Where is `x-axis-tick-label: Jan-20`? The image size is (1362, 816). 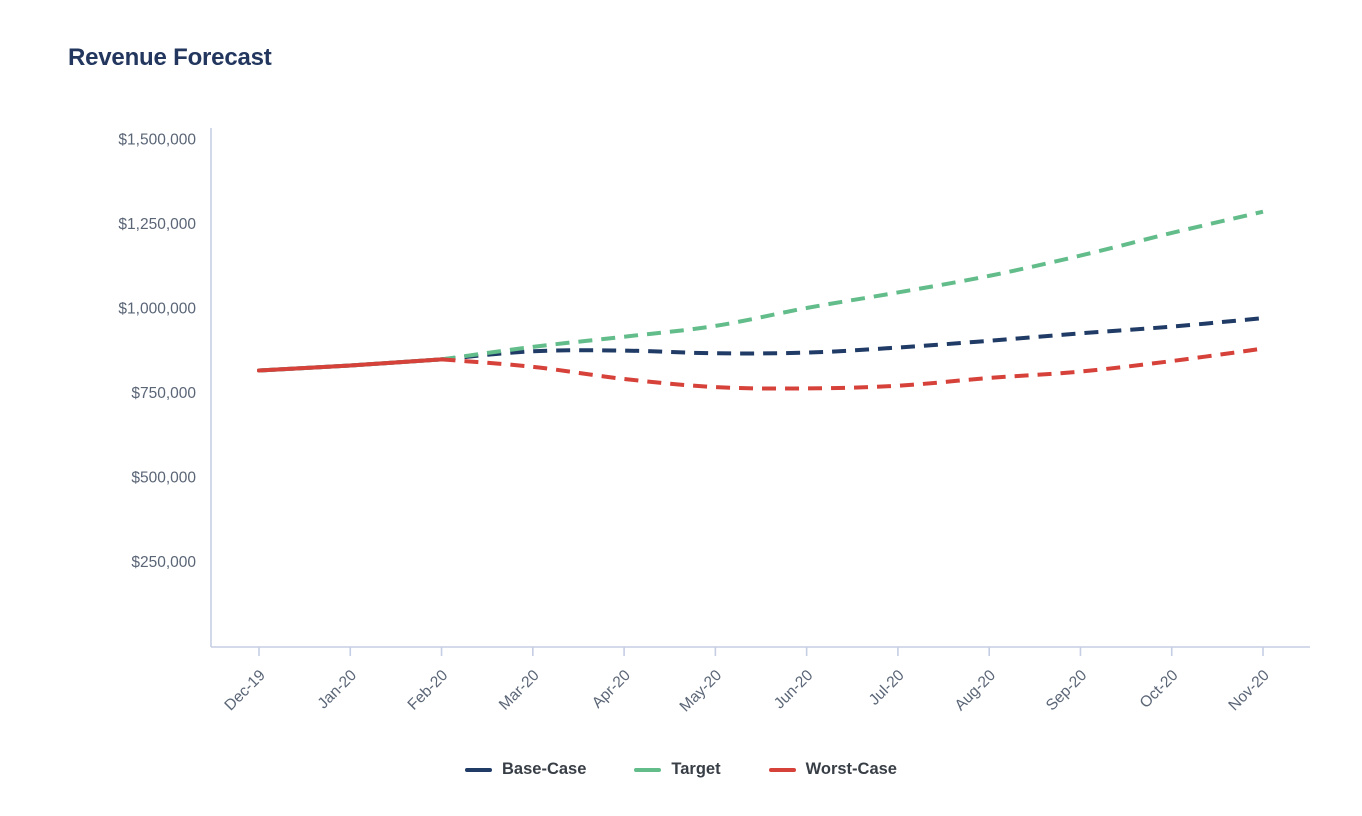 x-axis-tick-label: Jan-20 is located at coordinates (338, 690).